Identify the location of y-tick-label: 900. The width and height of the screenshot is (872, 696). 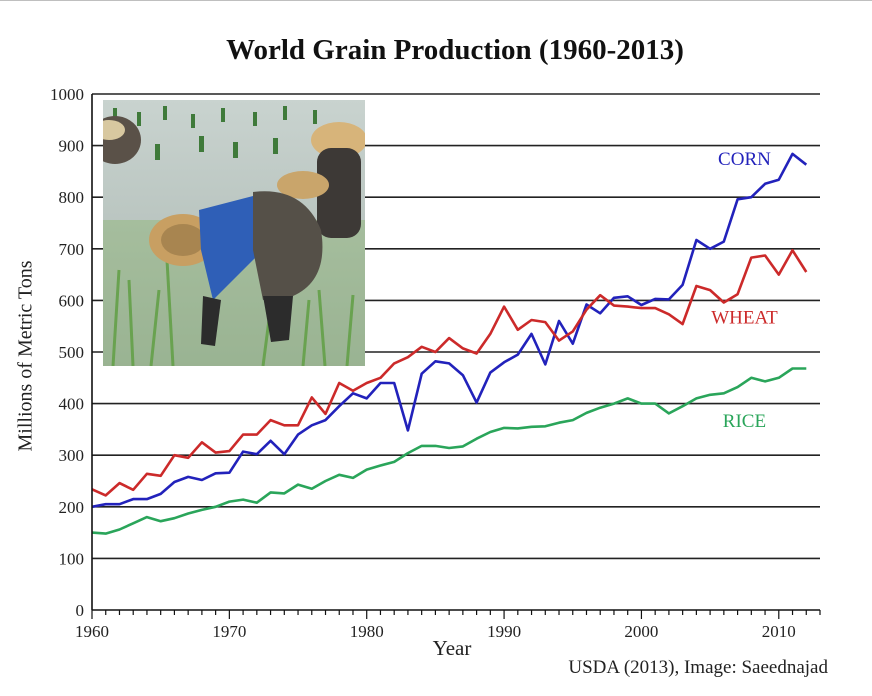
(72, 146).